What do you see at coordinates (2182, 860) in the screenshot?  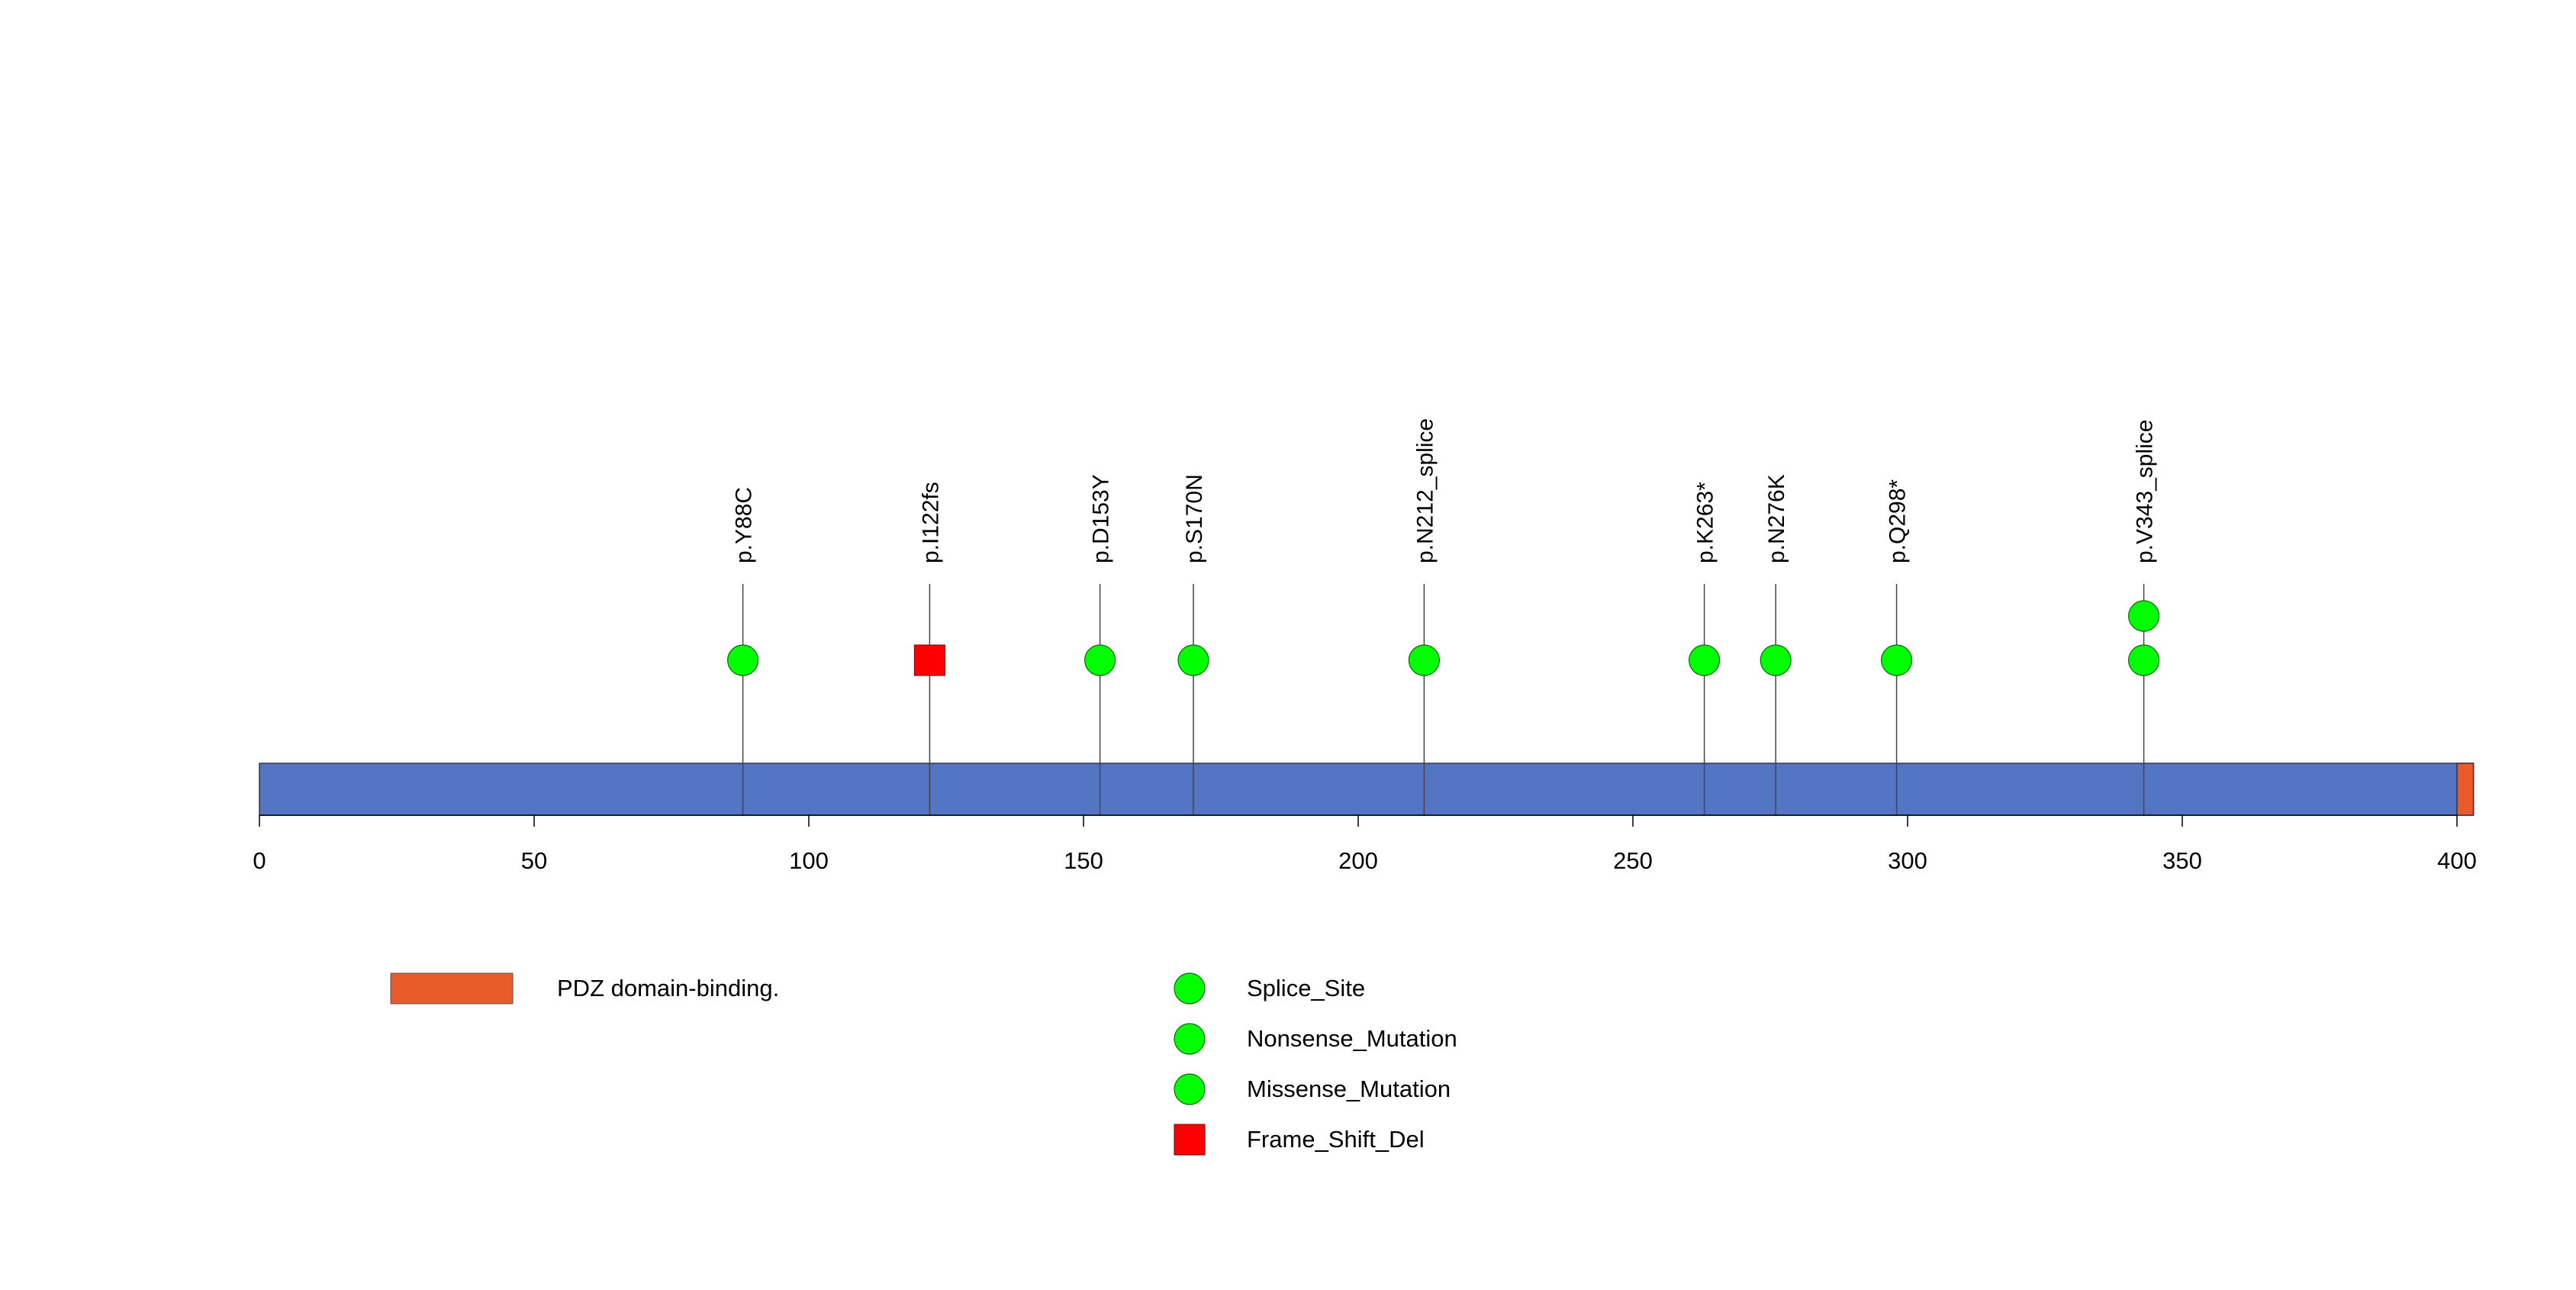 I see `x-tick-label: 350` at bounding box center [2182, 860].